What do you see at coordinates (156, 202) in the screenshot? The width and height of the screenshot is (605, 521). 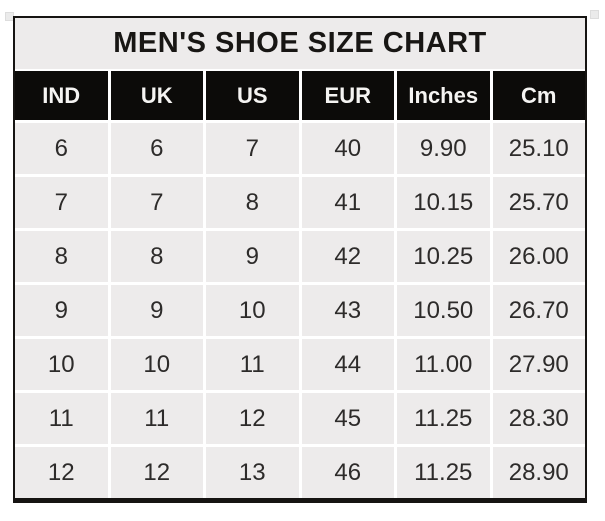 I see `cell-uk-row2: 7` at bounding box center [156, 202].